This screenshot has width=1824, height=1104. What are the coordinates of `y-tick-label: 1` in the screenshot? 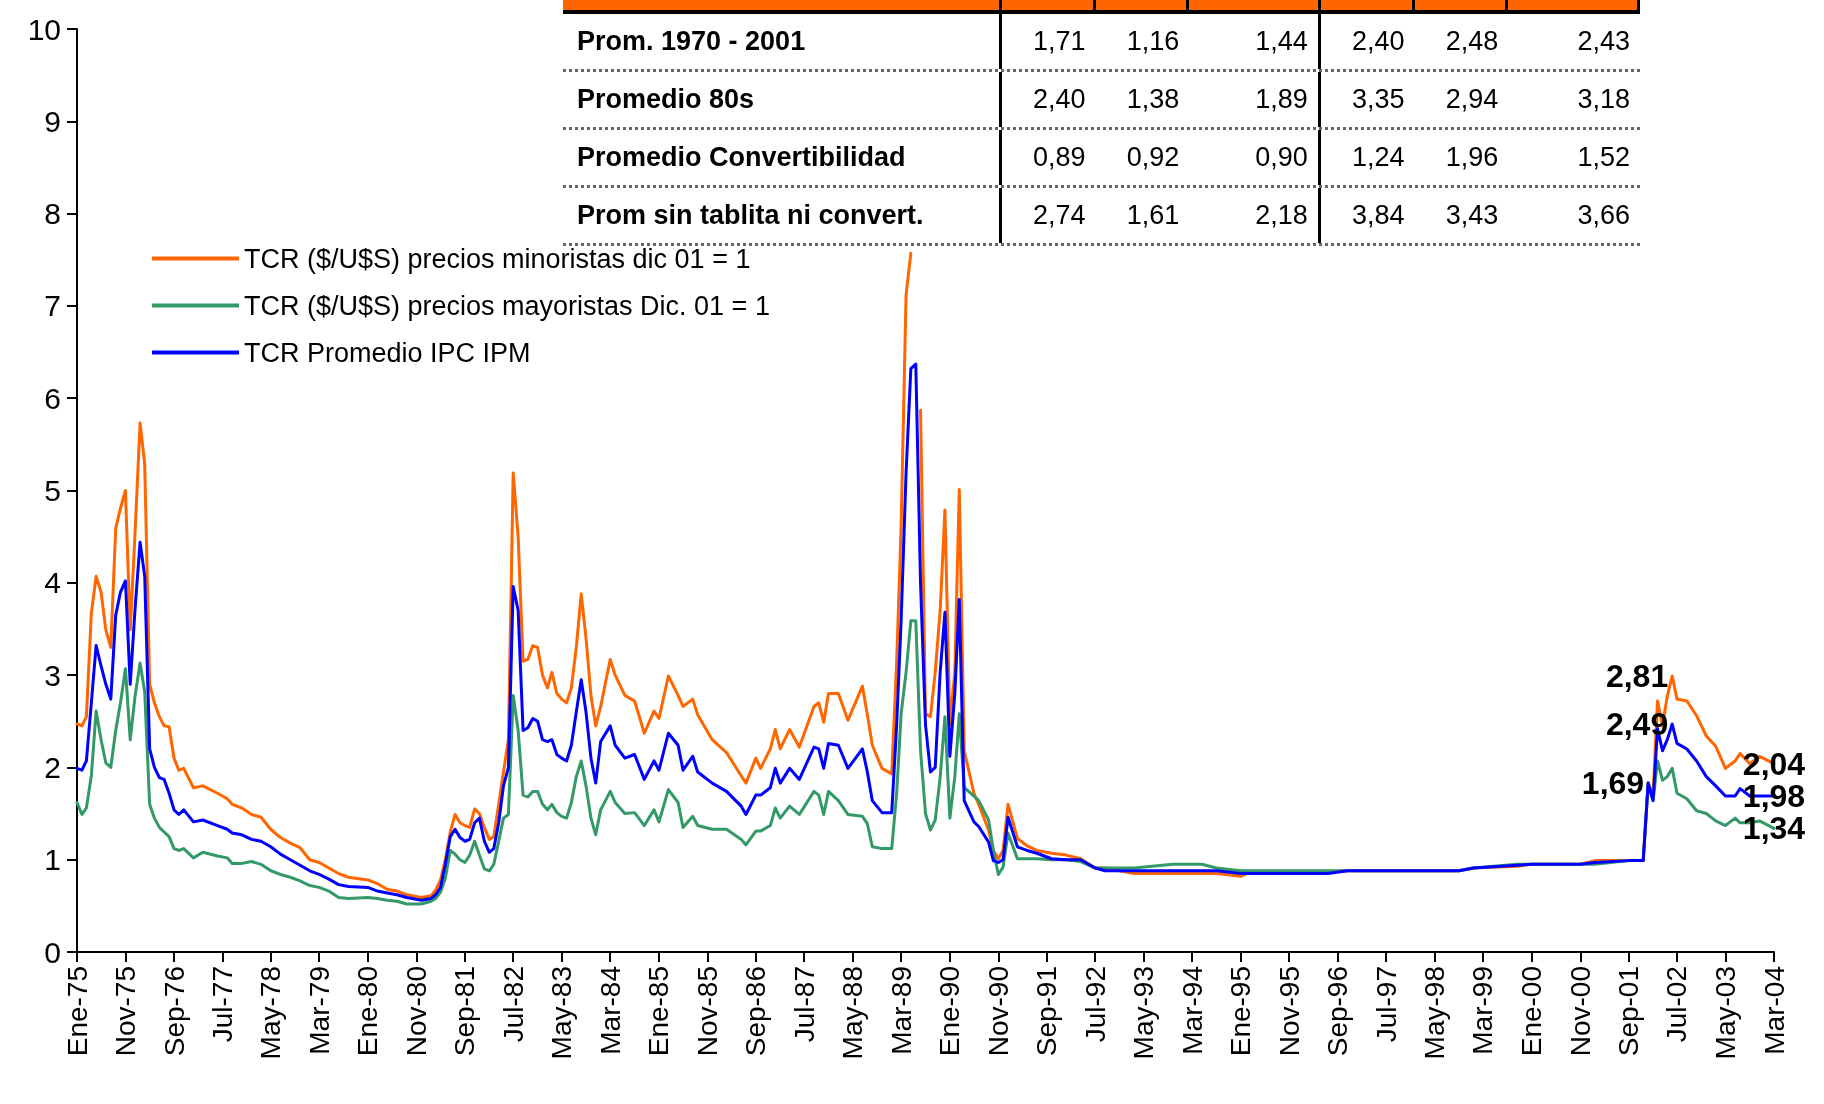 It's located at (52, 860).